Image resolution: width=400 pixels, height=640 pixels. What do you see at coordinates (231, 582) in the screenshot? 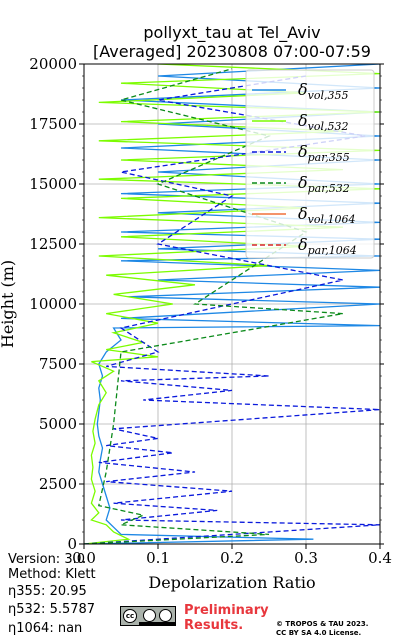
I see `x-axis-label: Depolarization Ratio` at bounding box center [231, 582].